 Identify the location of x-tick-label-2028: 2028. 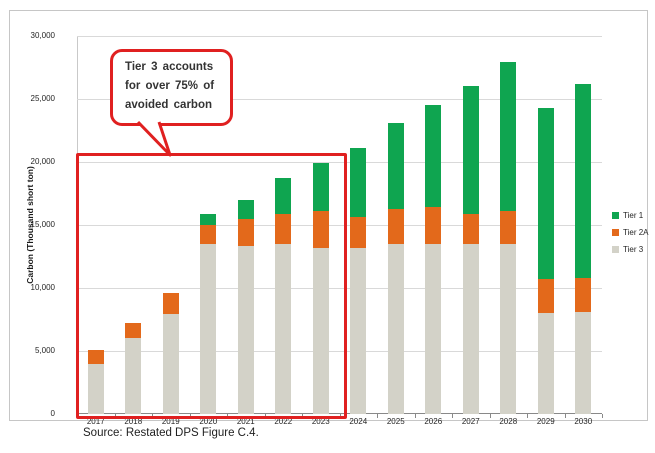
(508, 421).